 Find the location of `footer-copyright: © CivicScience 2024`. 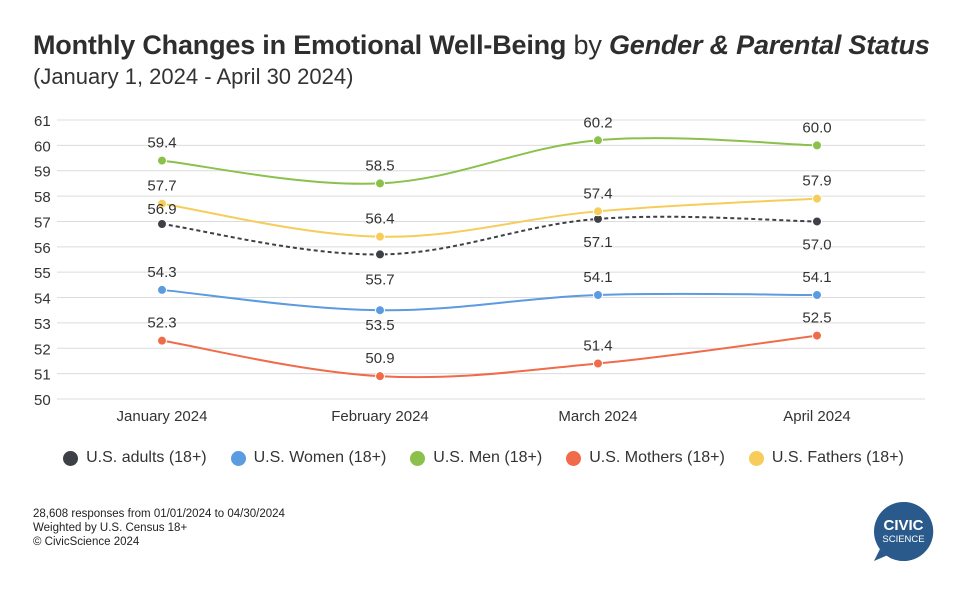

footer-copyright: © CivicScience 2024 is located at coordinates (86, 542).